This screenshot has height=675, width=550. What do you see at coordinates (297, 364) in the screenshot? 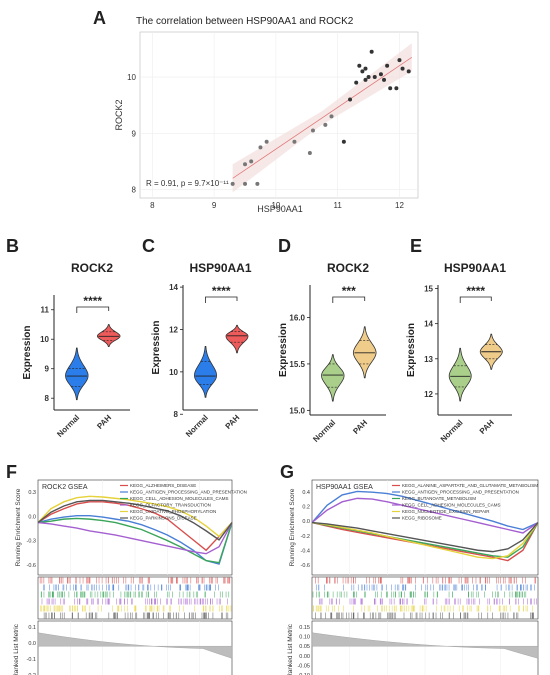
I see `violin-y-tick-label: 15.5` at bounding box center [297, 364].